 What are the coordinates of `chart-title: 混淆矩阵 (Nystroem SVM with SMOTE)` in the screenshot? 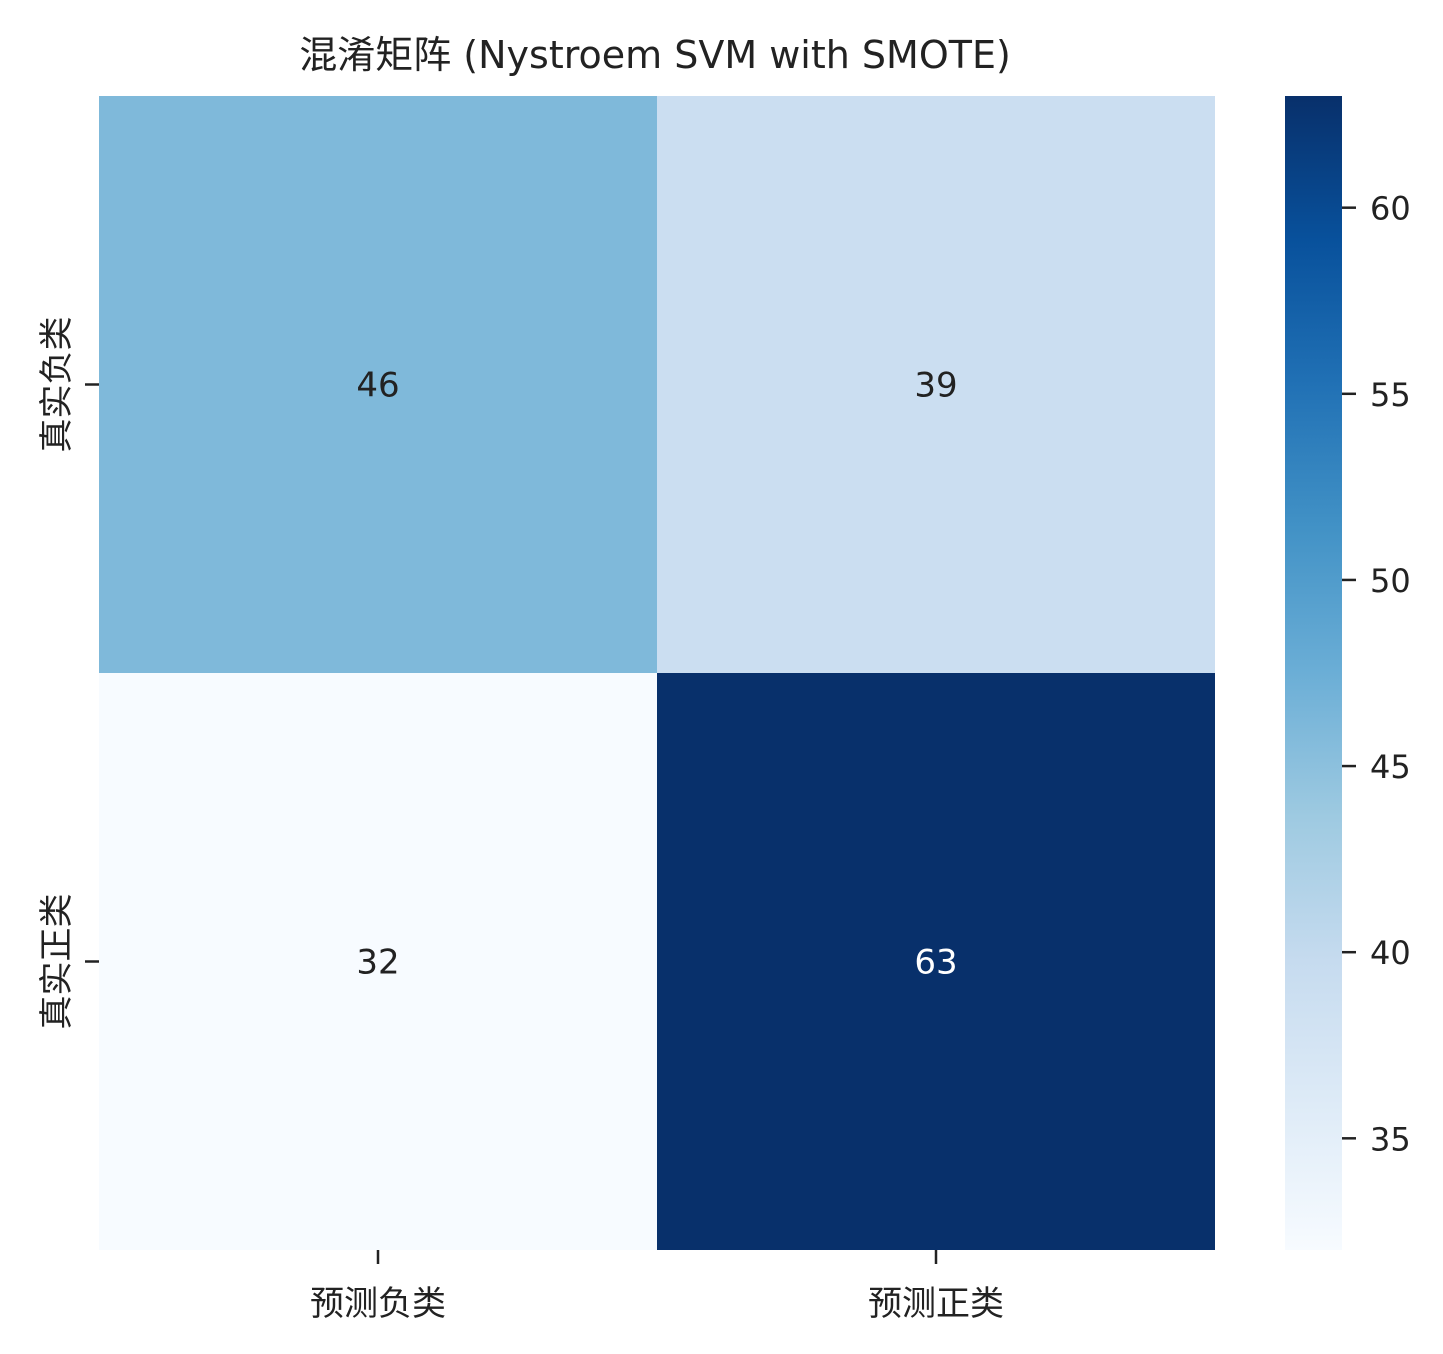 It's located at (655, 55).